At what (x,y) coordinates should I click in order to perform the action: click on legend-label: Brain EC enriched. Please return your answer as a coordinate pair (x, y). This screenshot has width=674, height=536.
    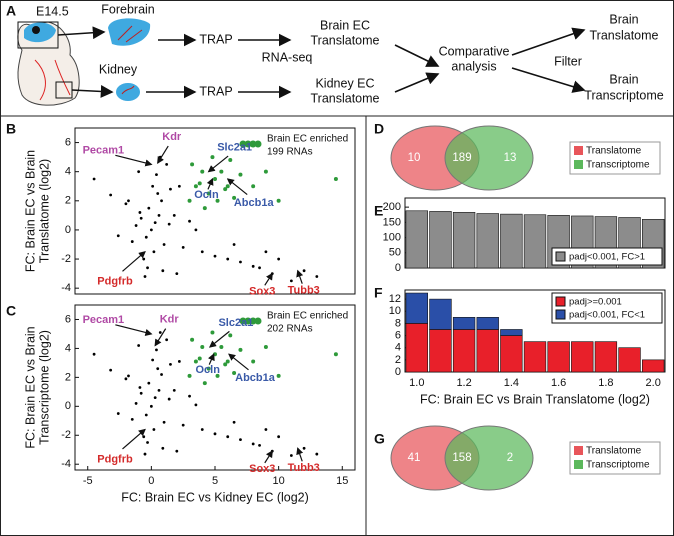
    Looking at the image, I should click on (307, 139).